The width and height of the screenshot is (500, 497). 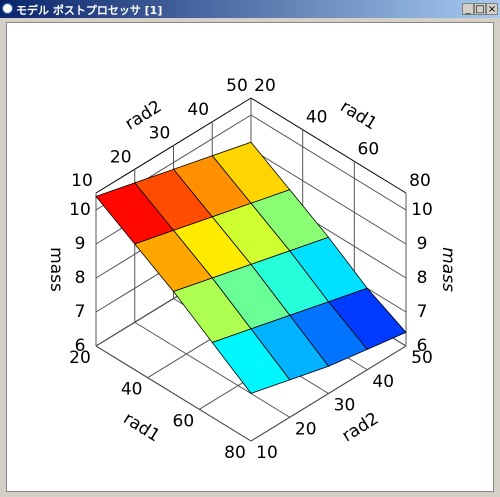 What do you see at coordinates (492, 9) in the screenshot?
I see `close-button: ×` at bounding box center [492, 9].